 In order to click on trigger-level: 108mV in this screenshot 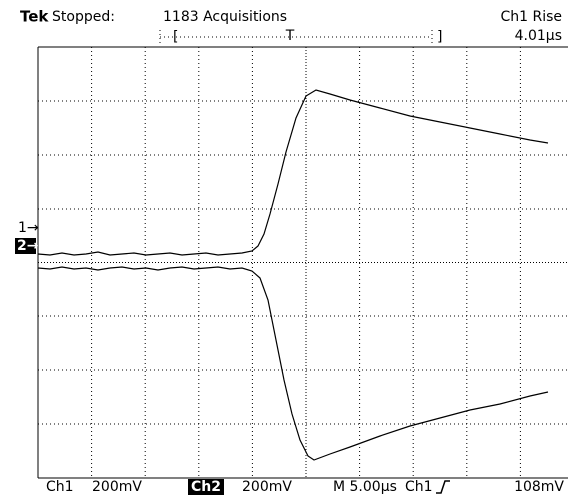, I will do `click(539, 487)`.